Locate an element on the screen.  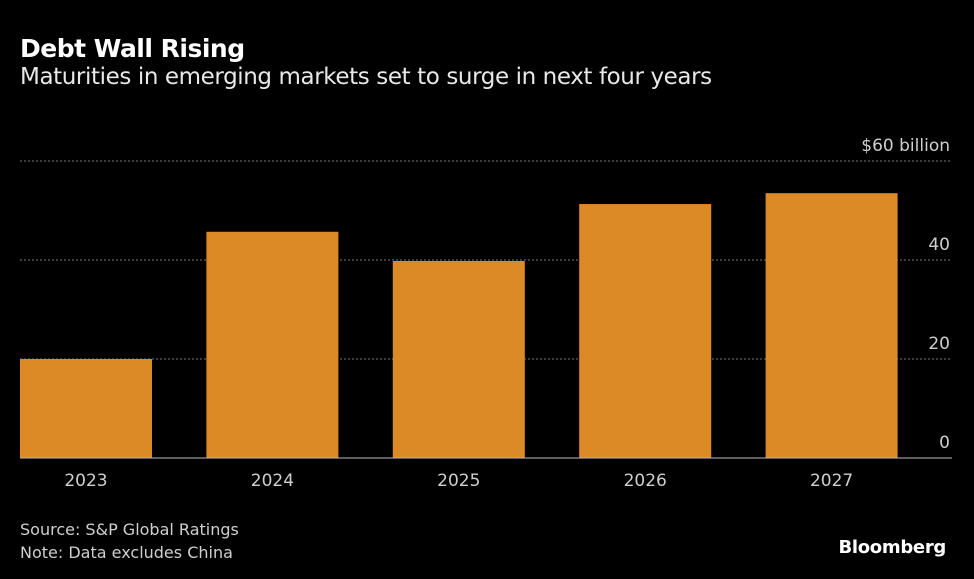
y-tick-label: $60 billion is located at coordinates (905, 146).